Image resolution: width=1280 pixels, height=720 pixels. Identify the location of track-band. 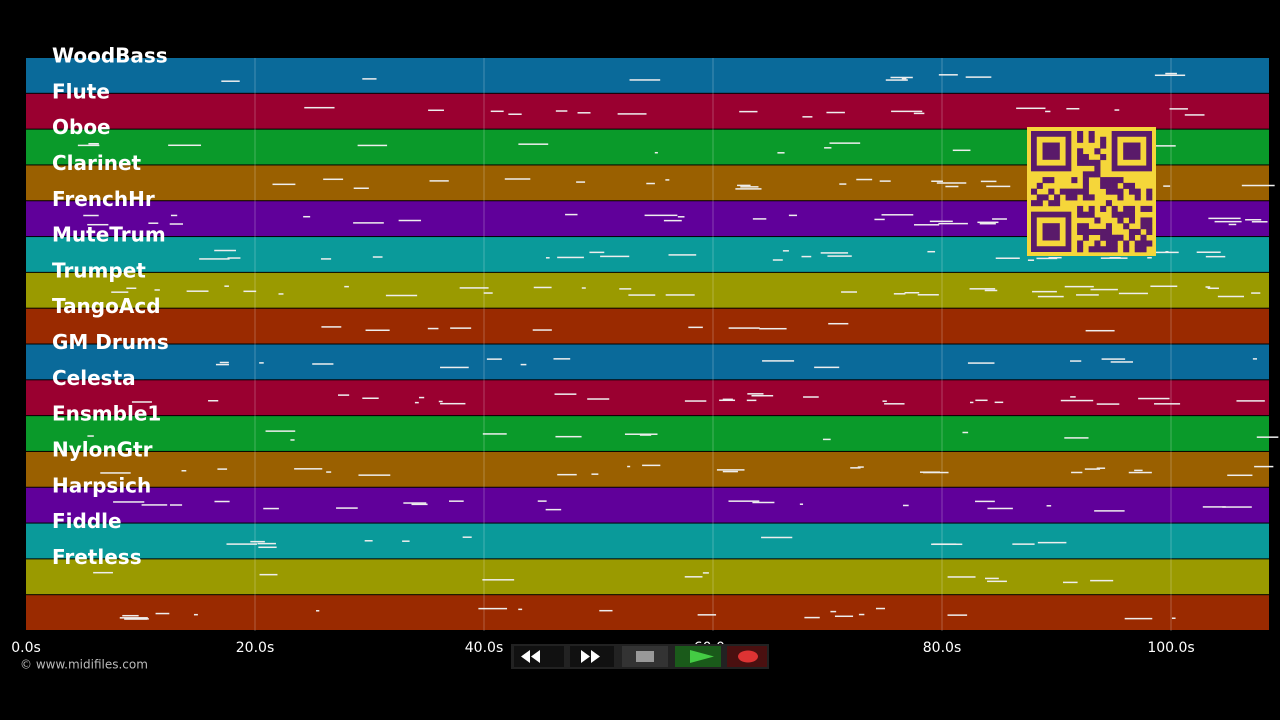
(647, 469).